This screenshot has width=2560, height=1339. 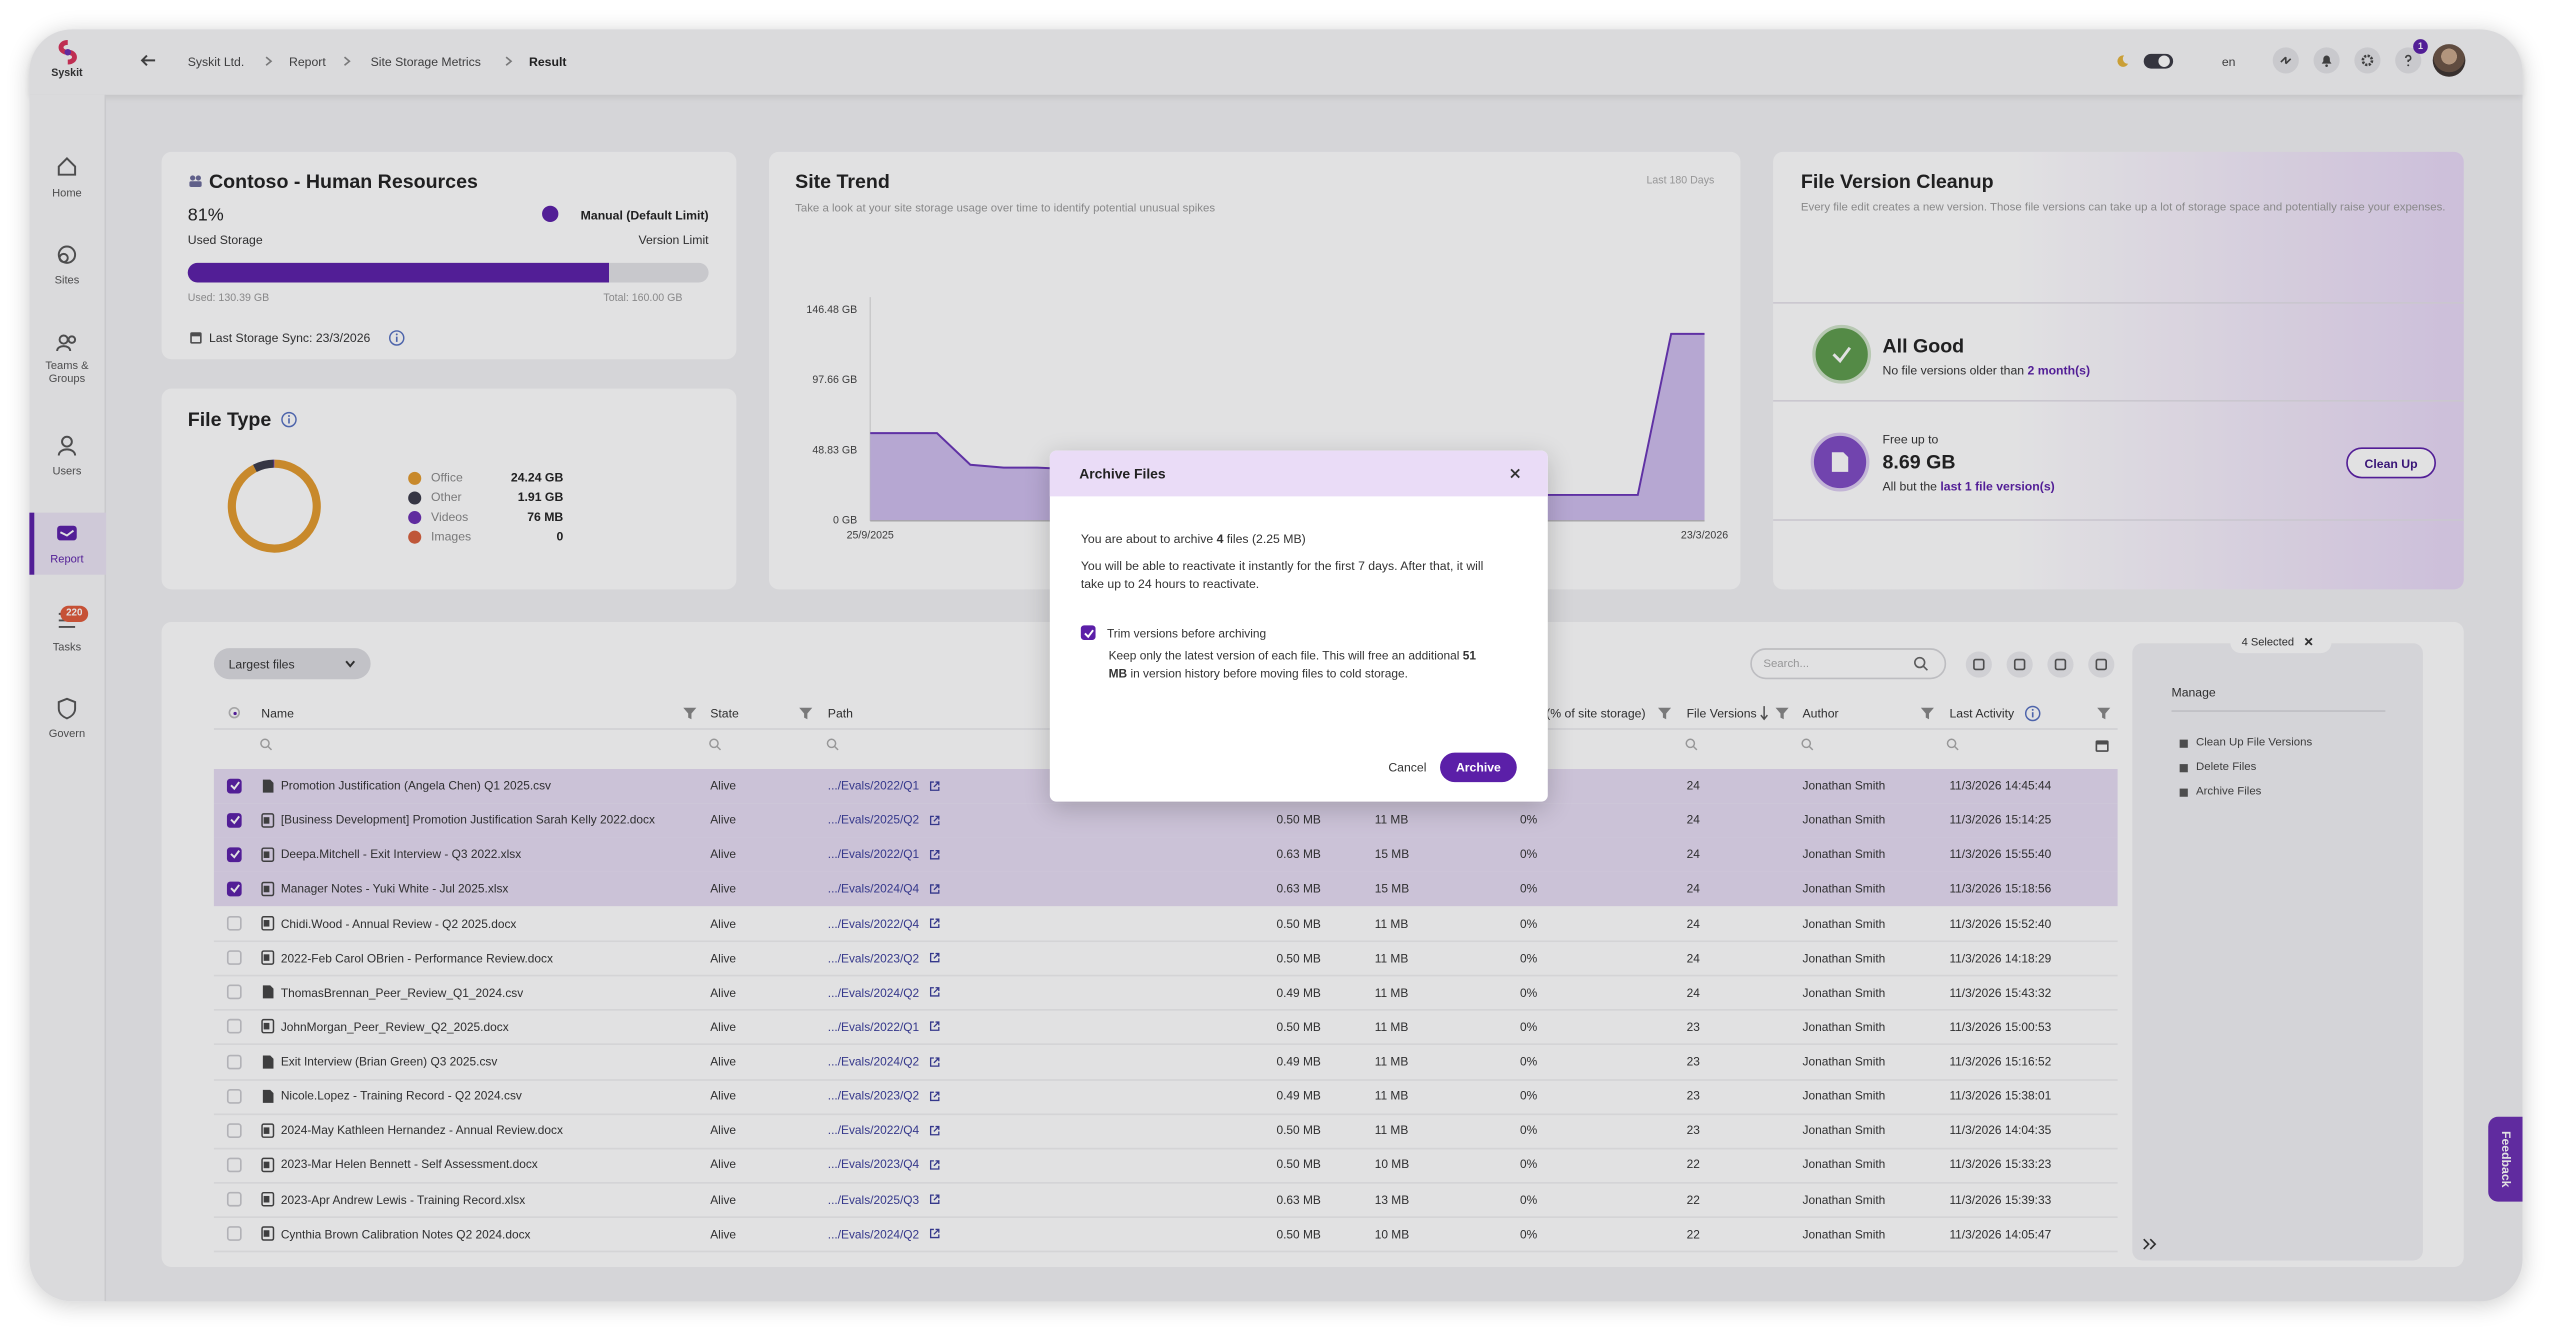 I want to click on language-selector: en, so click(x=2228, y=61).